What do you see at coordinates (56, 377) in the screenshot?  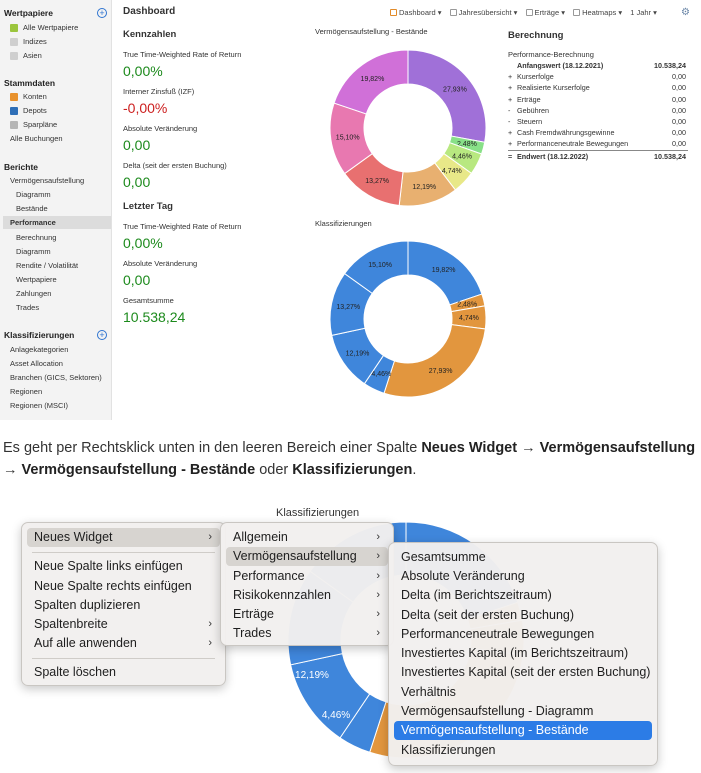 I see `sidebar-item-branchen: Branchen (GICS, Sektoren)` at bounding box center [56, 377].